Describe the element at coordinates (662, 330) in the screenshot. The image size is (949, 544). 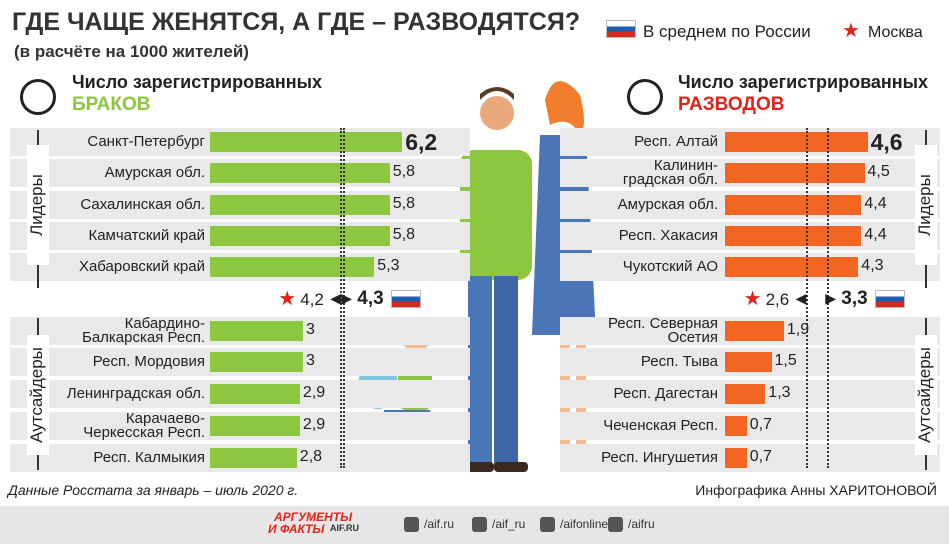
I see `category-label: Респ. Северная Осетия` at that location.